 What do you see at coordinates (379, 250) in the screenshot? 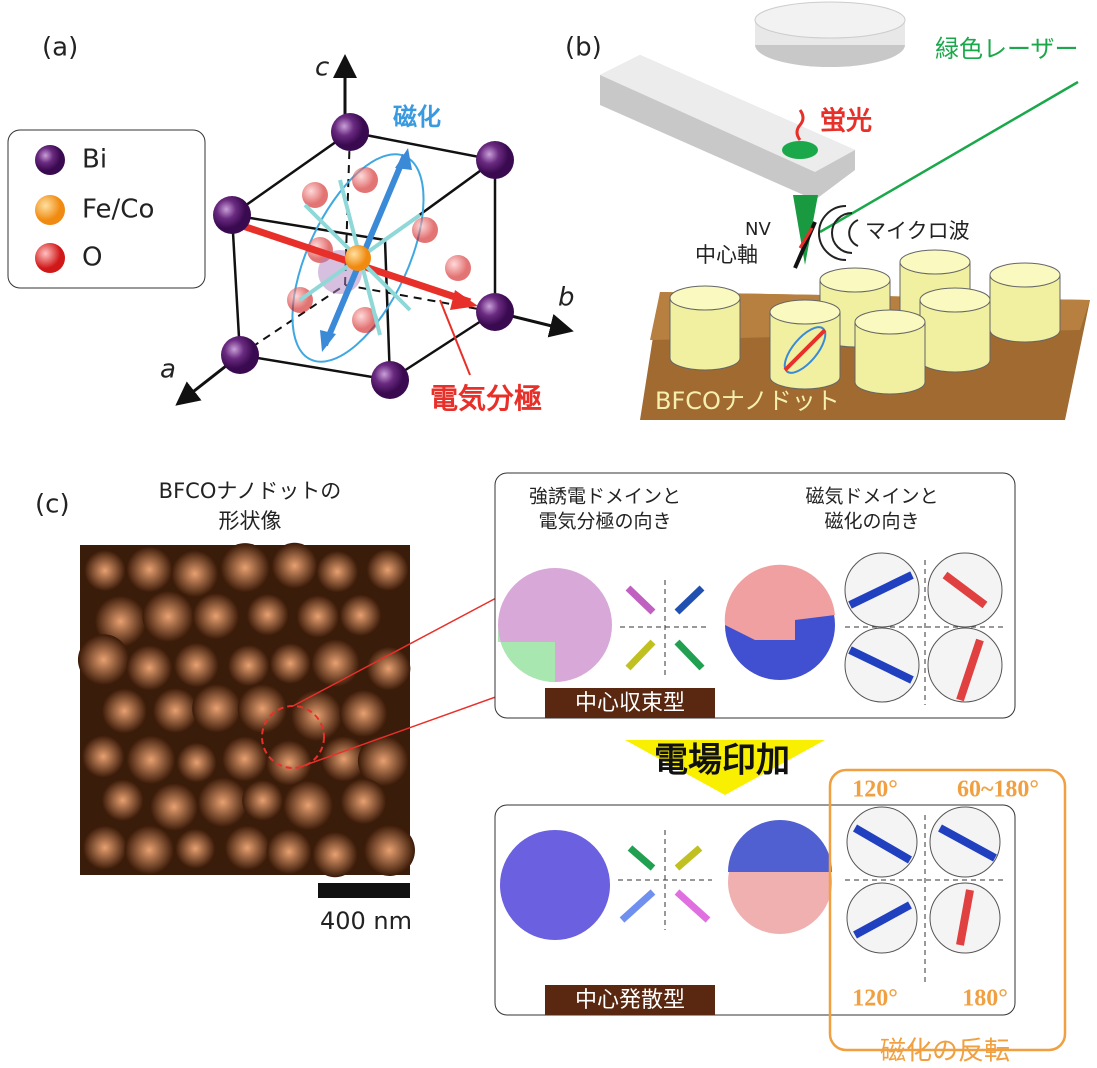
I see `oxygen` at bounding box center [379, 250].